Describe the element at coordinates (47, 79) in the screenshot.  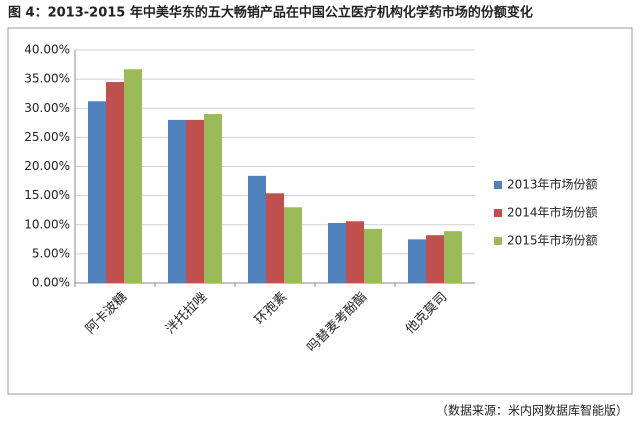
I see `y-tick-label: 35.00%` at that location.